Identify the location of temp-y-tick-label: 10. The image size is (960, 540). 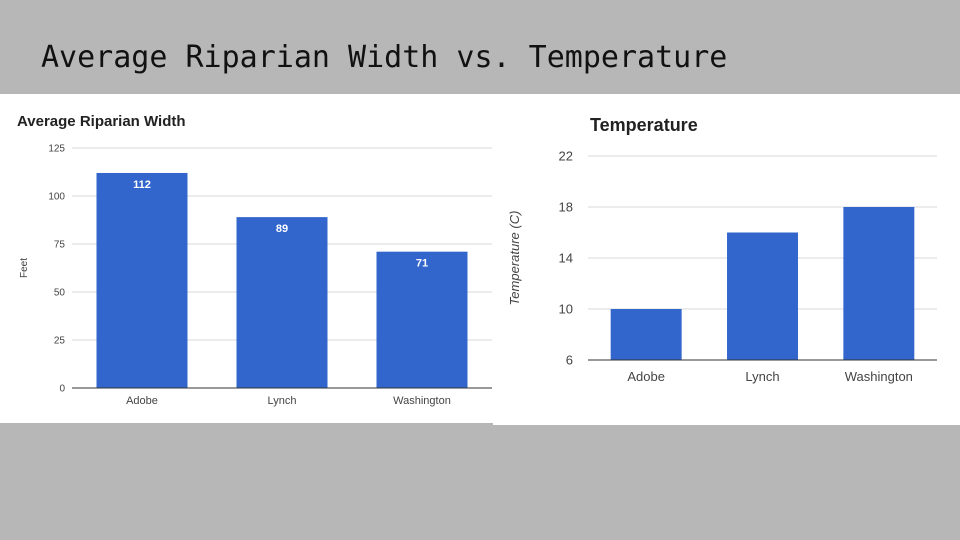
(566, 309).